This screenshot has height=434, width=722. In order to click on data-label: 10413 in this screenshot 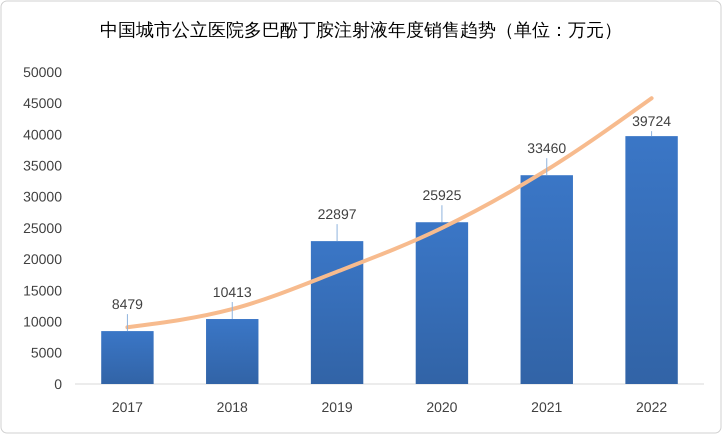, I will do `click(232, 292)`.